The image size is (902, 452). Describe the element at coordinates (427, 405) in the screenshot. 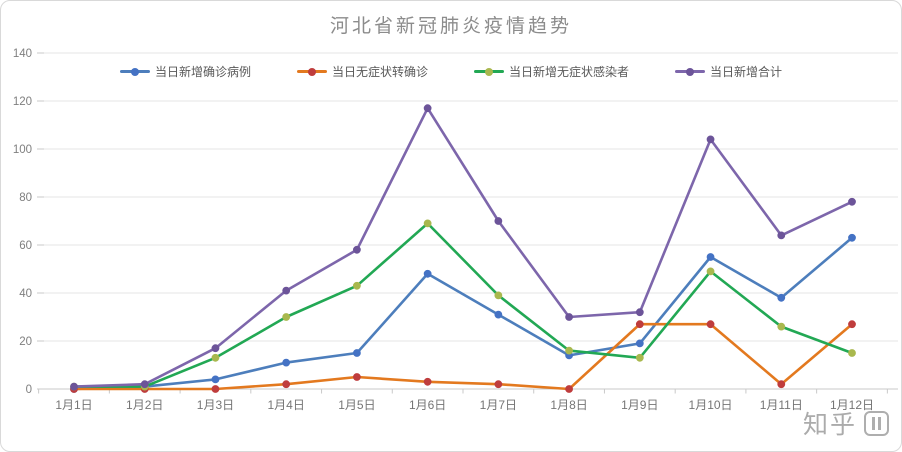

I see `x-axis-label: 1月6日` at that location.